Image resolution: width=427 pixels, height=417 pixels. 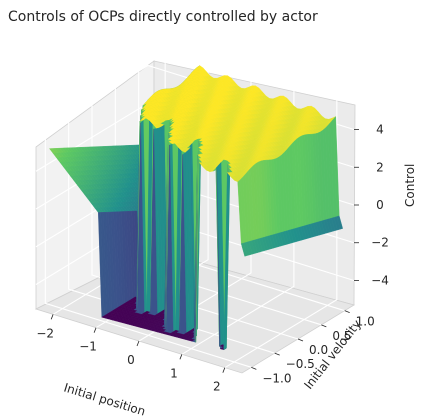 What do you see at coordinates (45, 333) in the screenshot?
I see `x-tick-label: −2` at bounding box center [45, 333].